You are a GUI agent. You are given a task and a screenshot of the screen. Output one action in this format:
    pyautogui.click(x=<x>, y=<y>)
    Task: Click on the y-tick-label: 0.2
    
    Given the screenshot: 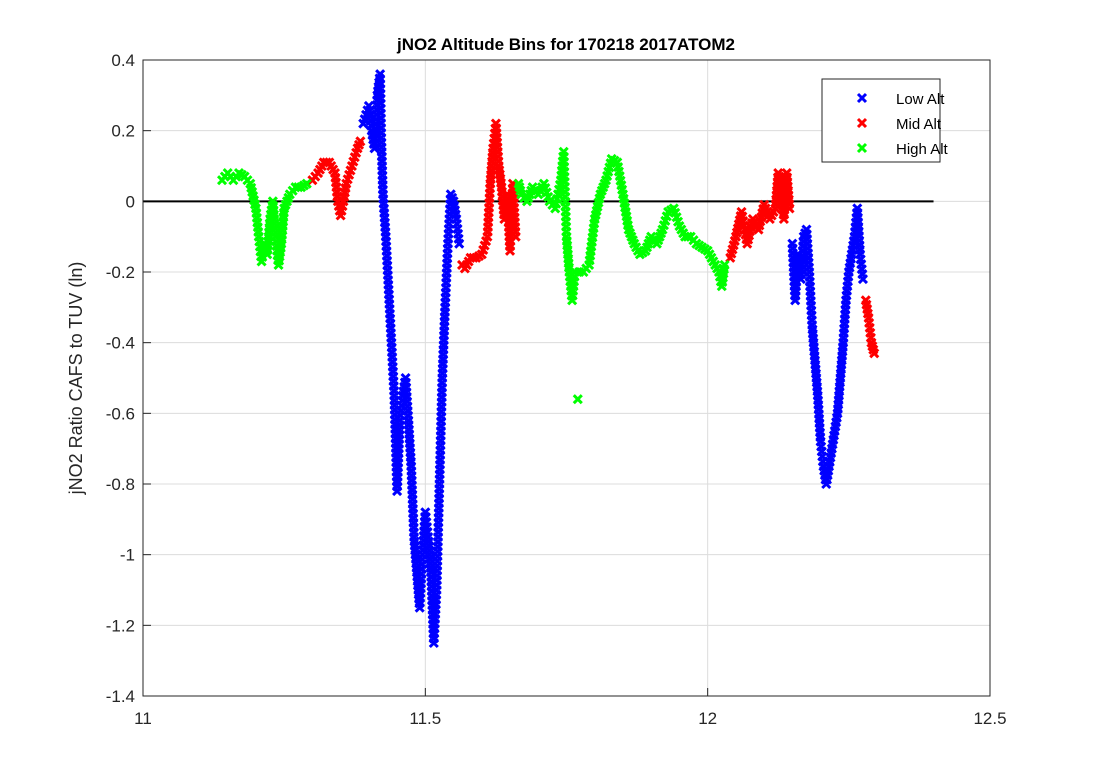 What is the action you would take?
    pyautogui.click(x=123, y=131)
    